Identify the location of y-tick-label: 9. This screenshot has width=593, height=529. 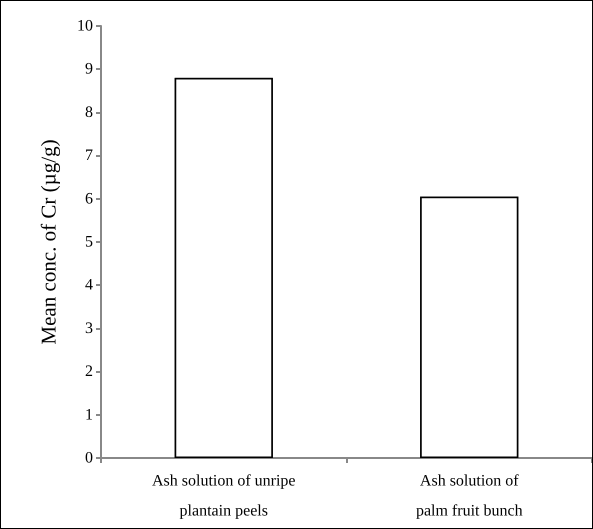
(89, 69).